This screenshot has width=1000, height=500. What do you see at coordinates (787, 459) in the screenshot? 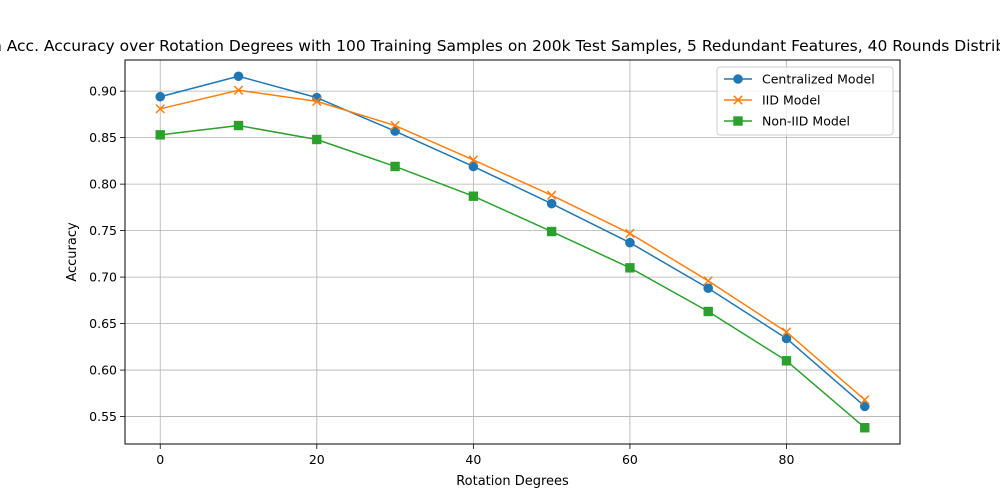
I see `x-tick-label: 80` at bounding box center [787, 459].